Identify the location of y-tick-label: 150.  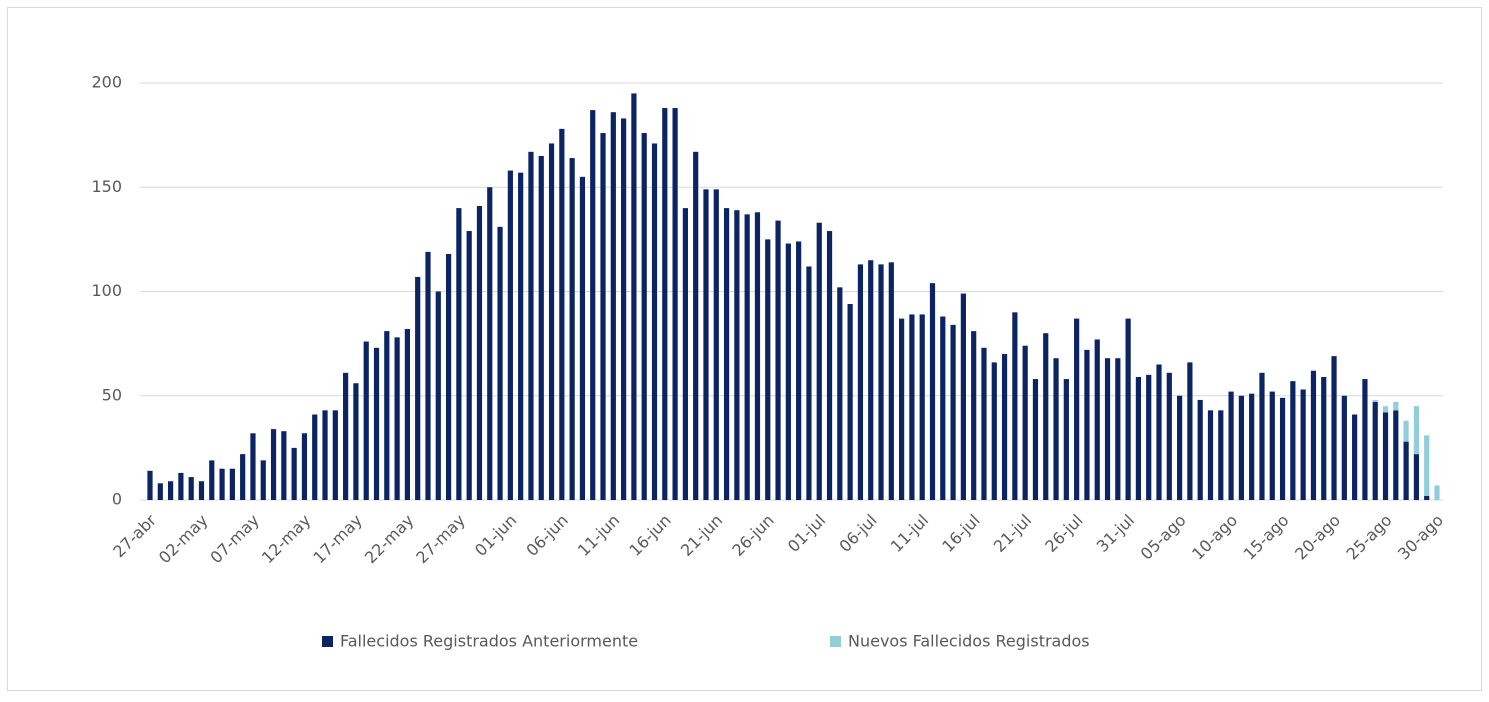
(106, 186).